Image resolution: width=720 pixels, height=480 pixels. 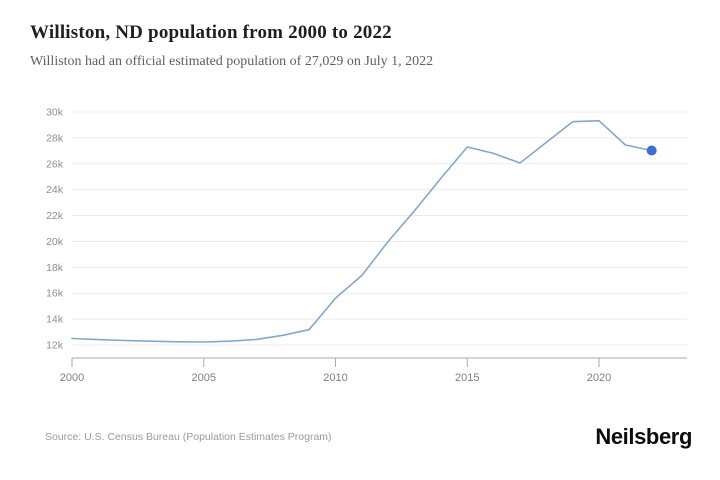 What do you see at coordinates (55, 164) in the screenshot?
I see `y-tick-label-26k: 26k` at bounding box center [55, 164].